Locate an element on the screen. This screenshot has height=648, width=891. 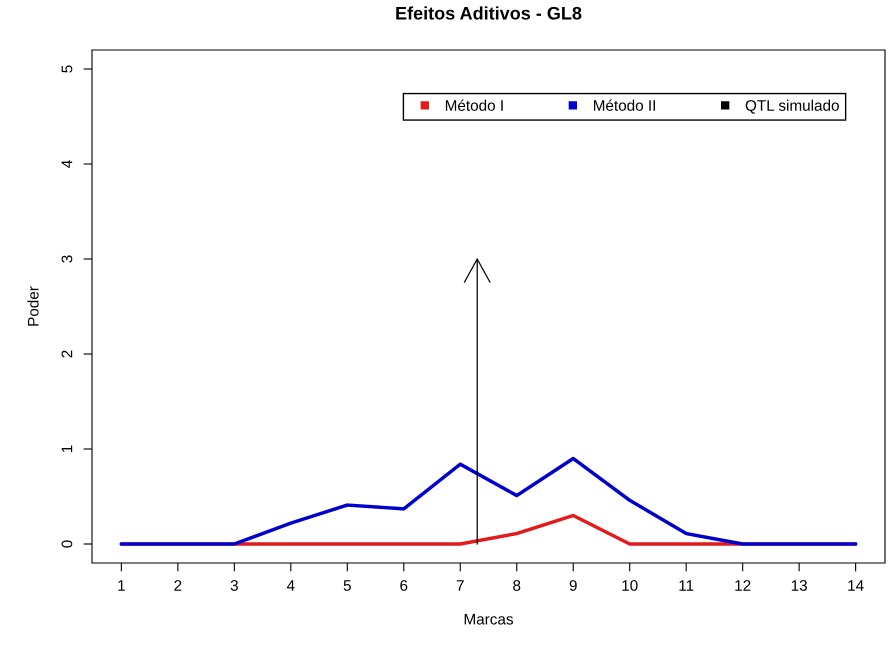
legend-label: Método I is located at coordinates (474, 105).